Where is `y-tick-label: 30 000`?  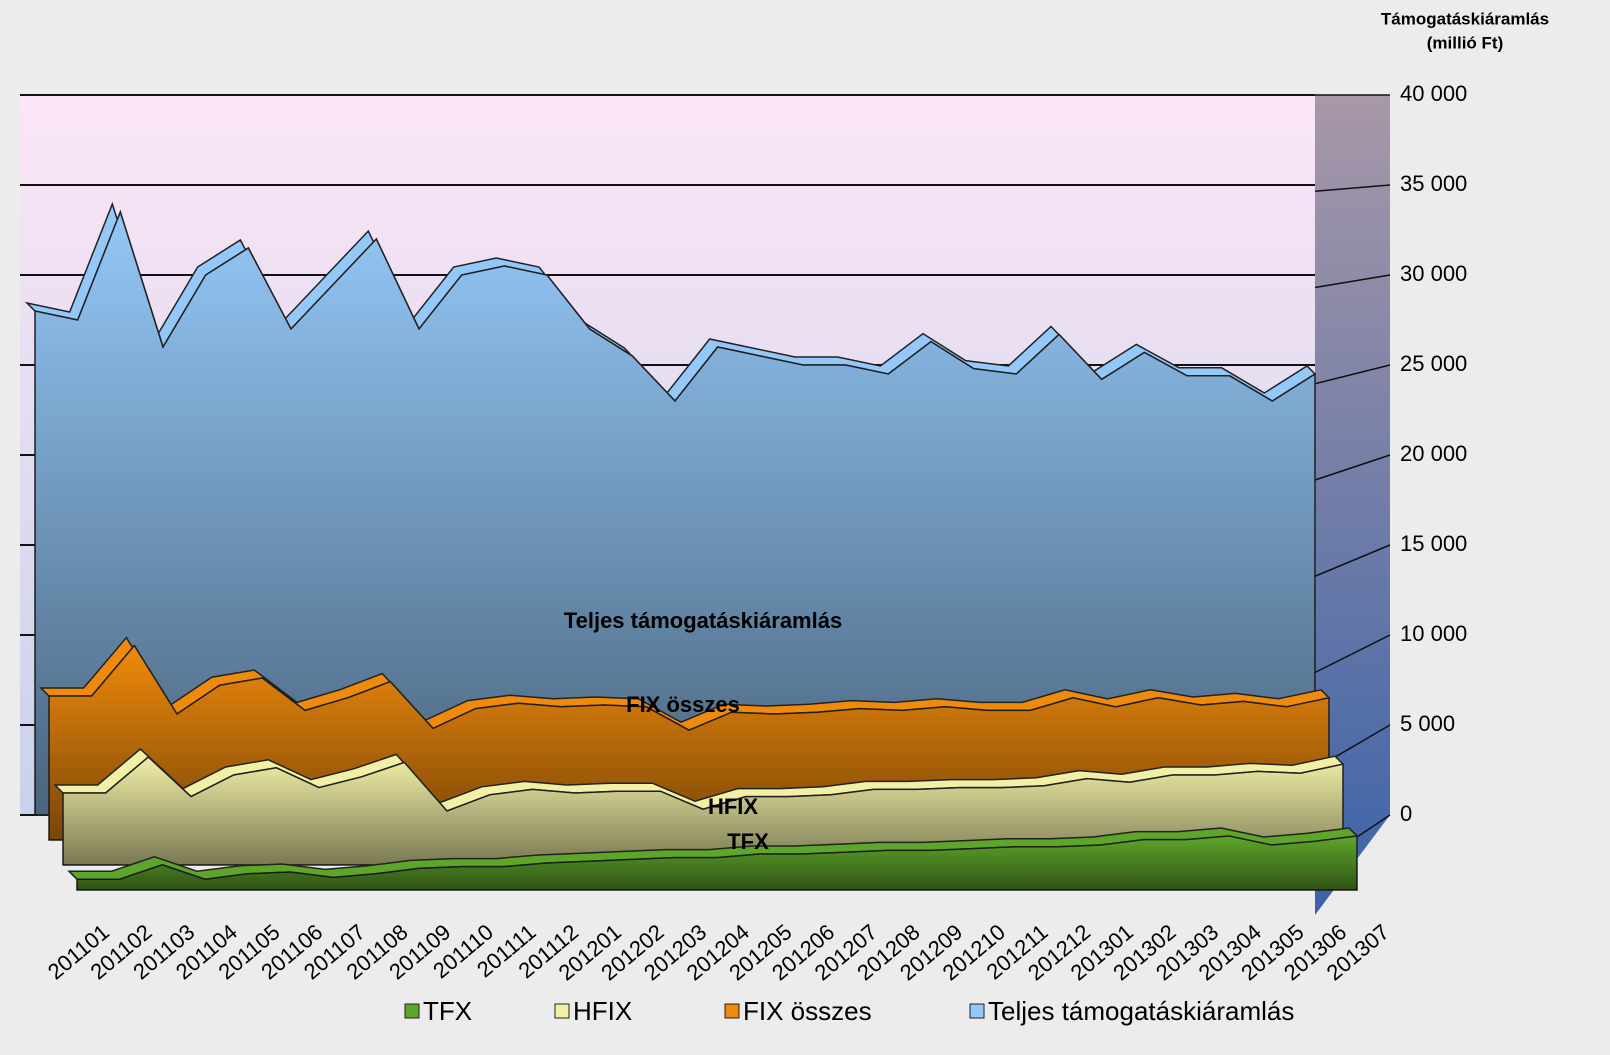 y-tick-label: 30 000 is located at coordinates (1433, 273).